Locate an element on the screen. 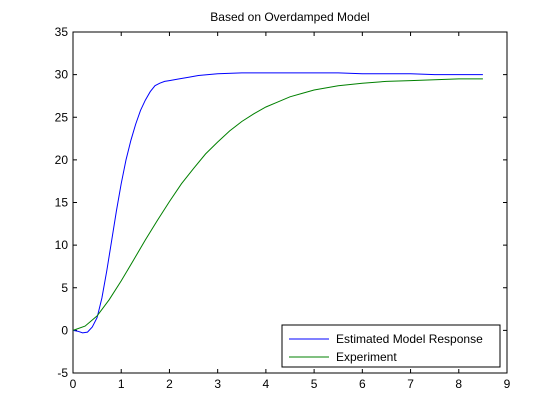 The image size is (560, 420). legend-label-estimated-model-response: Estimated Model Response is located at coordinates (409, 339).